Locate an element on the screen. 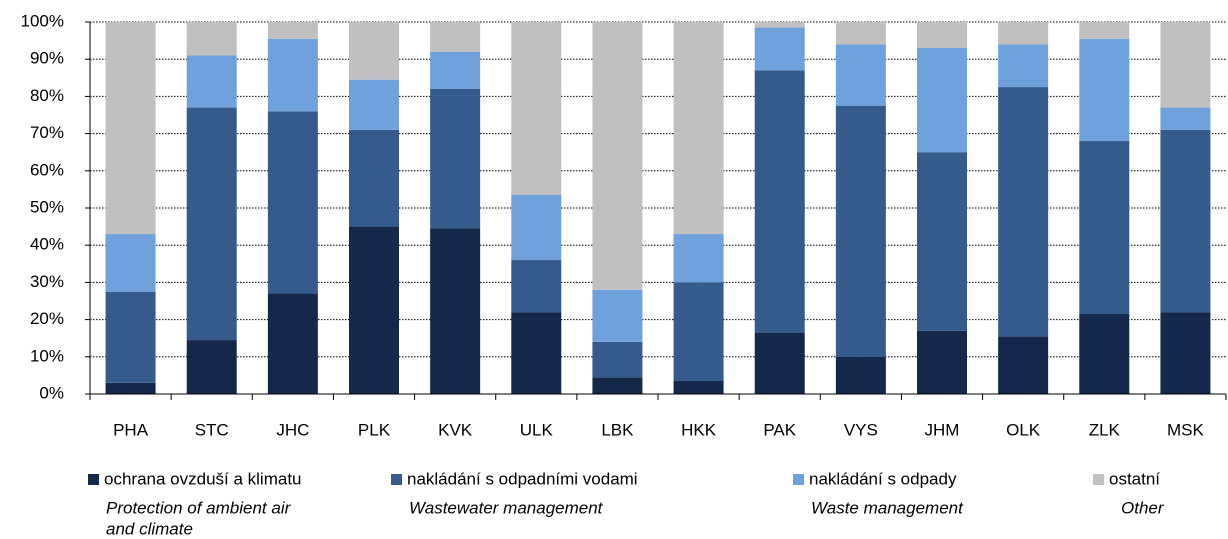 The image size is (1228, 539). legend-label-en: and climate is located at coordinates (149, 528).